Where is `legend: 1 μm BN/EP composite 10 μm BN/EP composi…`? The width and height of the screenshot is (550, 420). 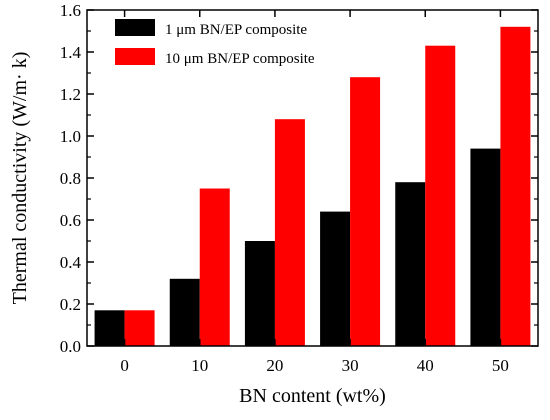
legend: 1 μm BN/EP composite 10 μm BN/EP composi… is located at coordinates (215, 43).